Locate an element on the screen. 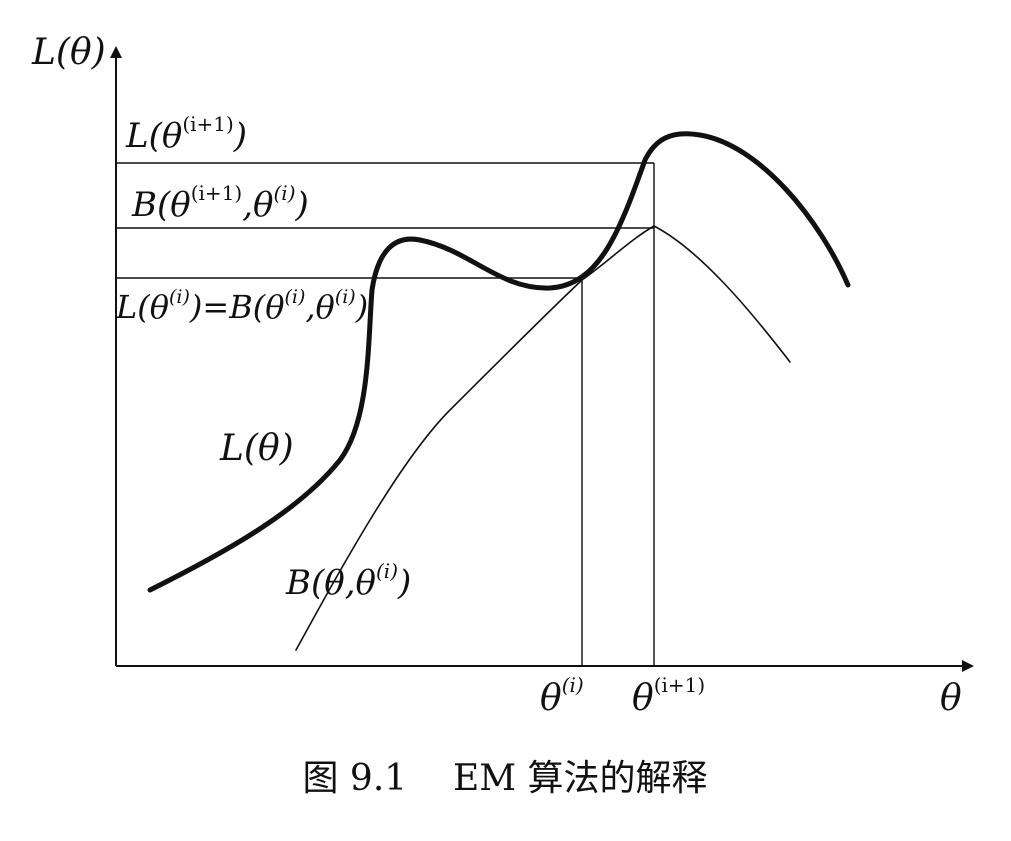 The height and width of the screenshot is (841, 1011). x-axis-label: θ is located at coordinates (951, 698).